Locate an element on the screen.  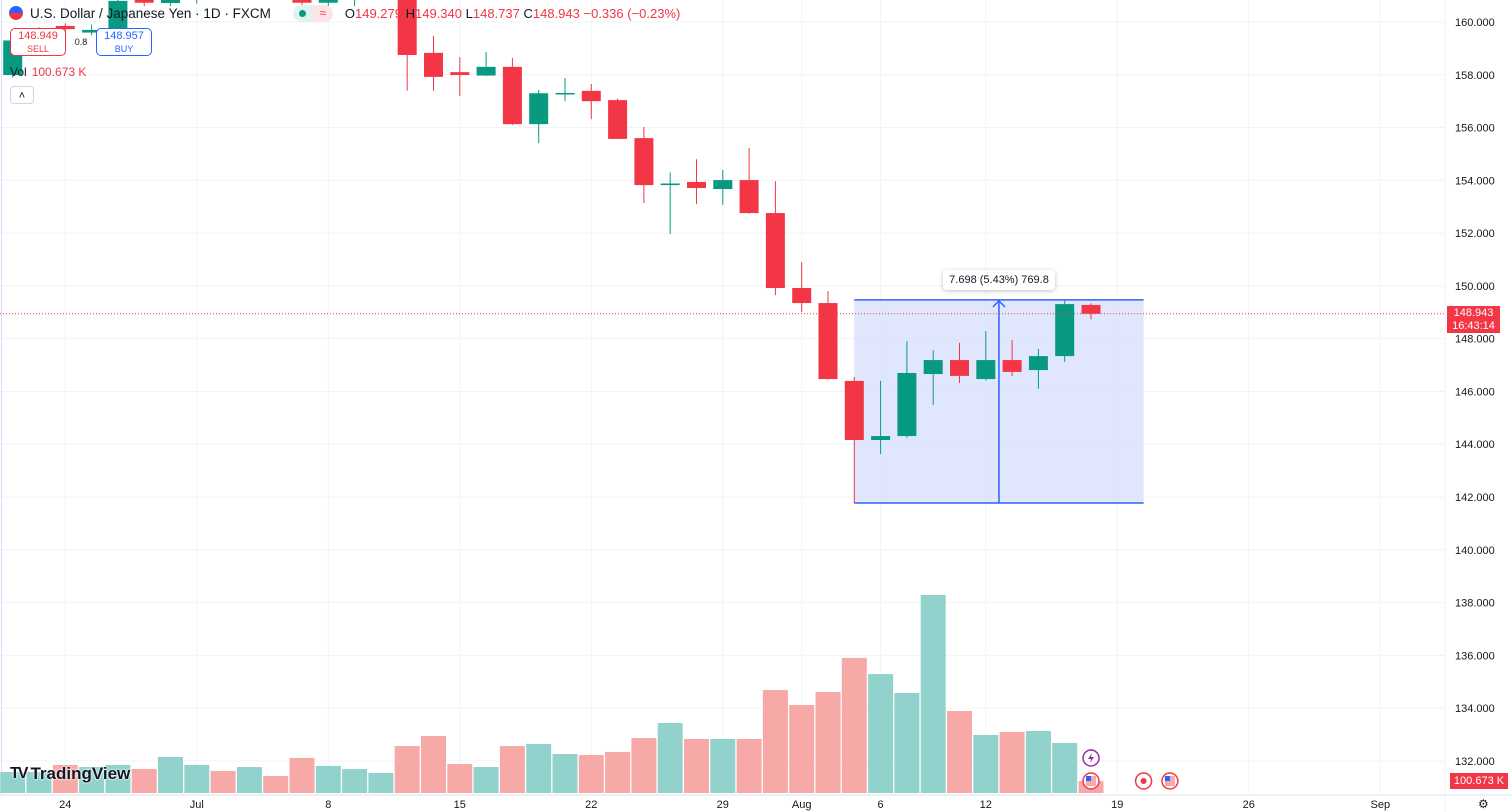
gear-icon: ⚙ is located at coordinates (1483, 804).